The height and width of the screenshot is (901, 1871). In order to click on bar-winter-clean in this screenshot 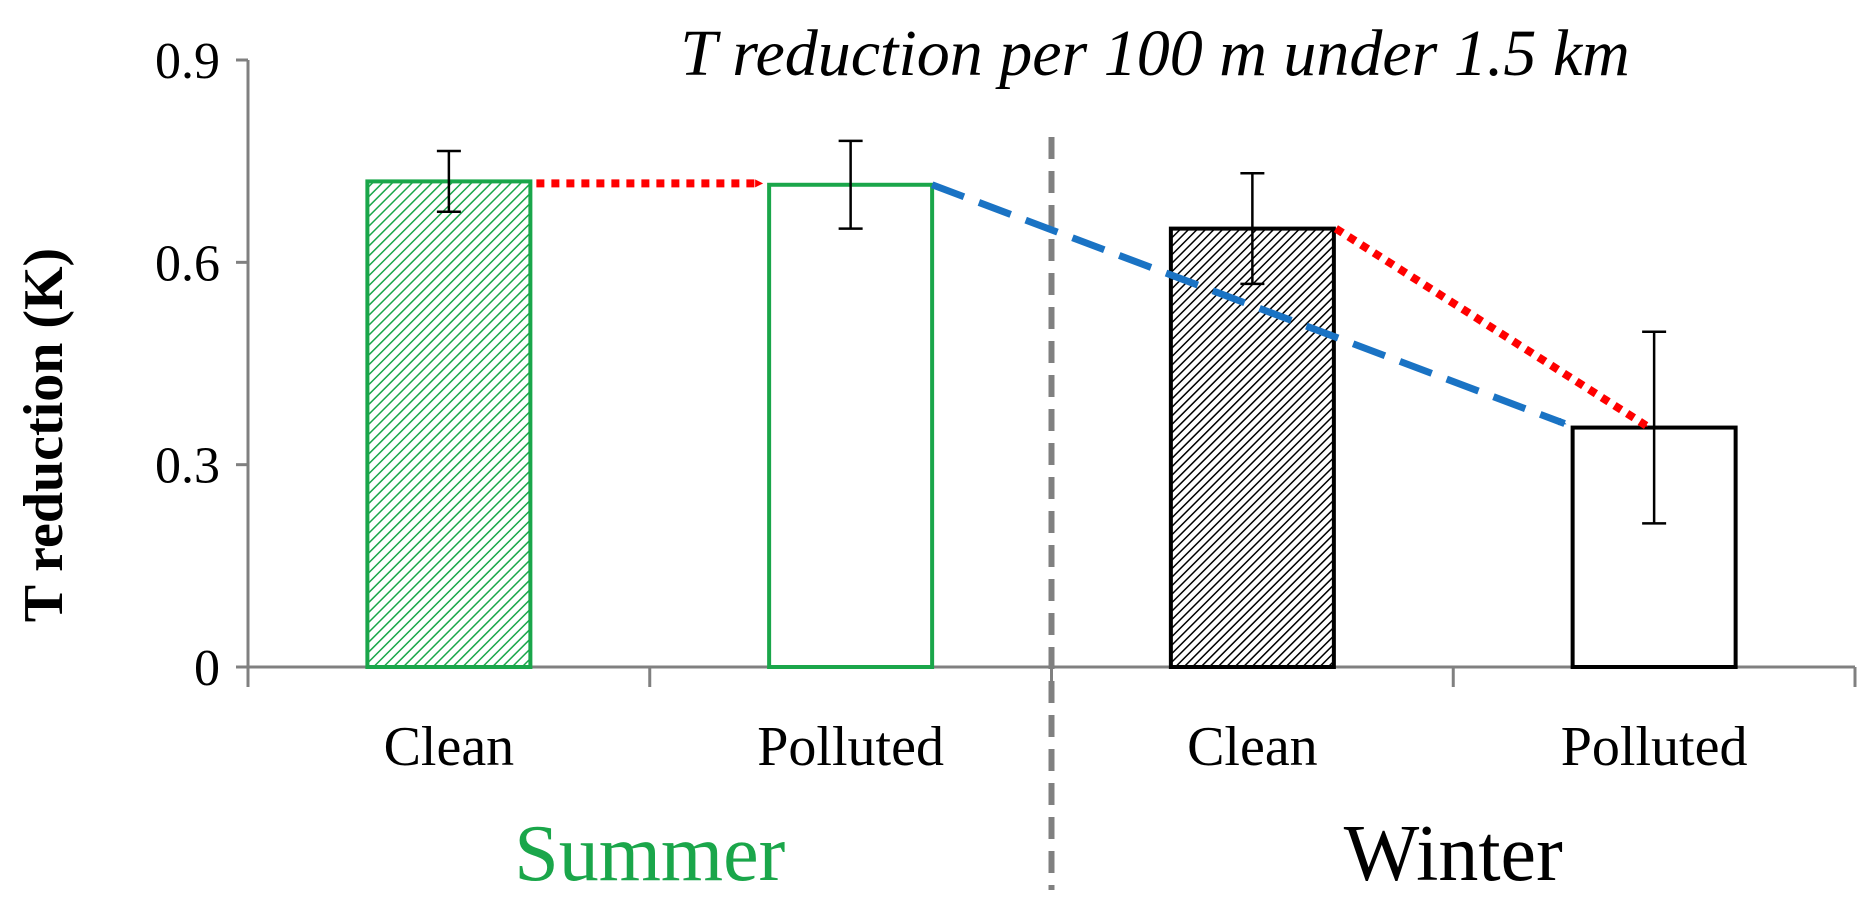, I will do `click(1252, 447)`.